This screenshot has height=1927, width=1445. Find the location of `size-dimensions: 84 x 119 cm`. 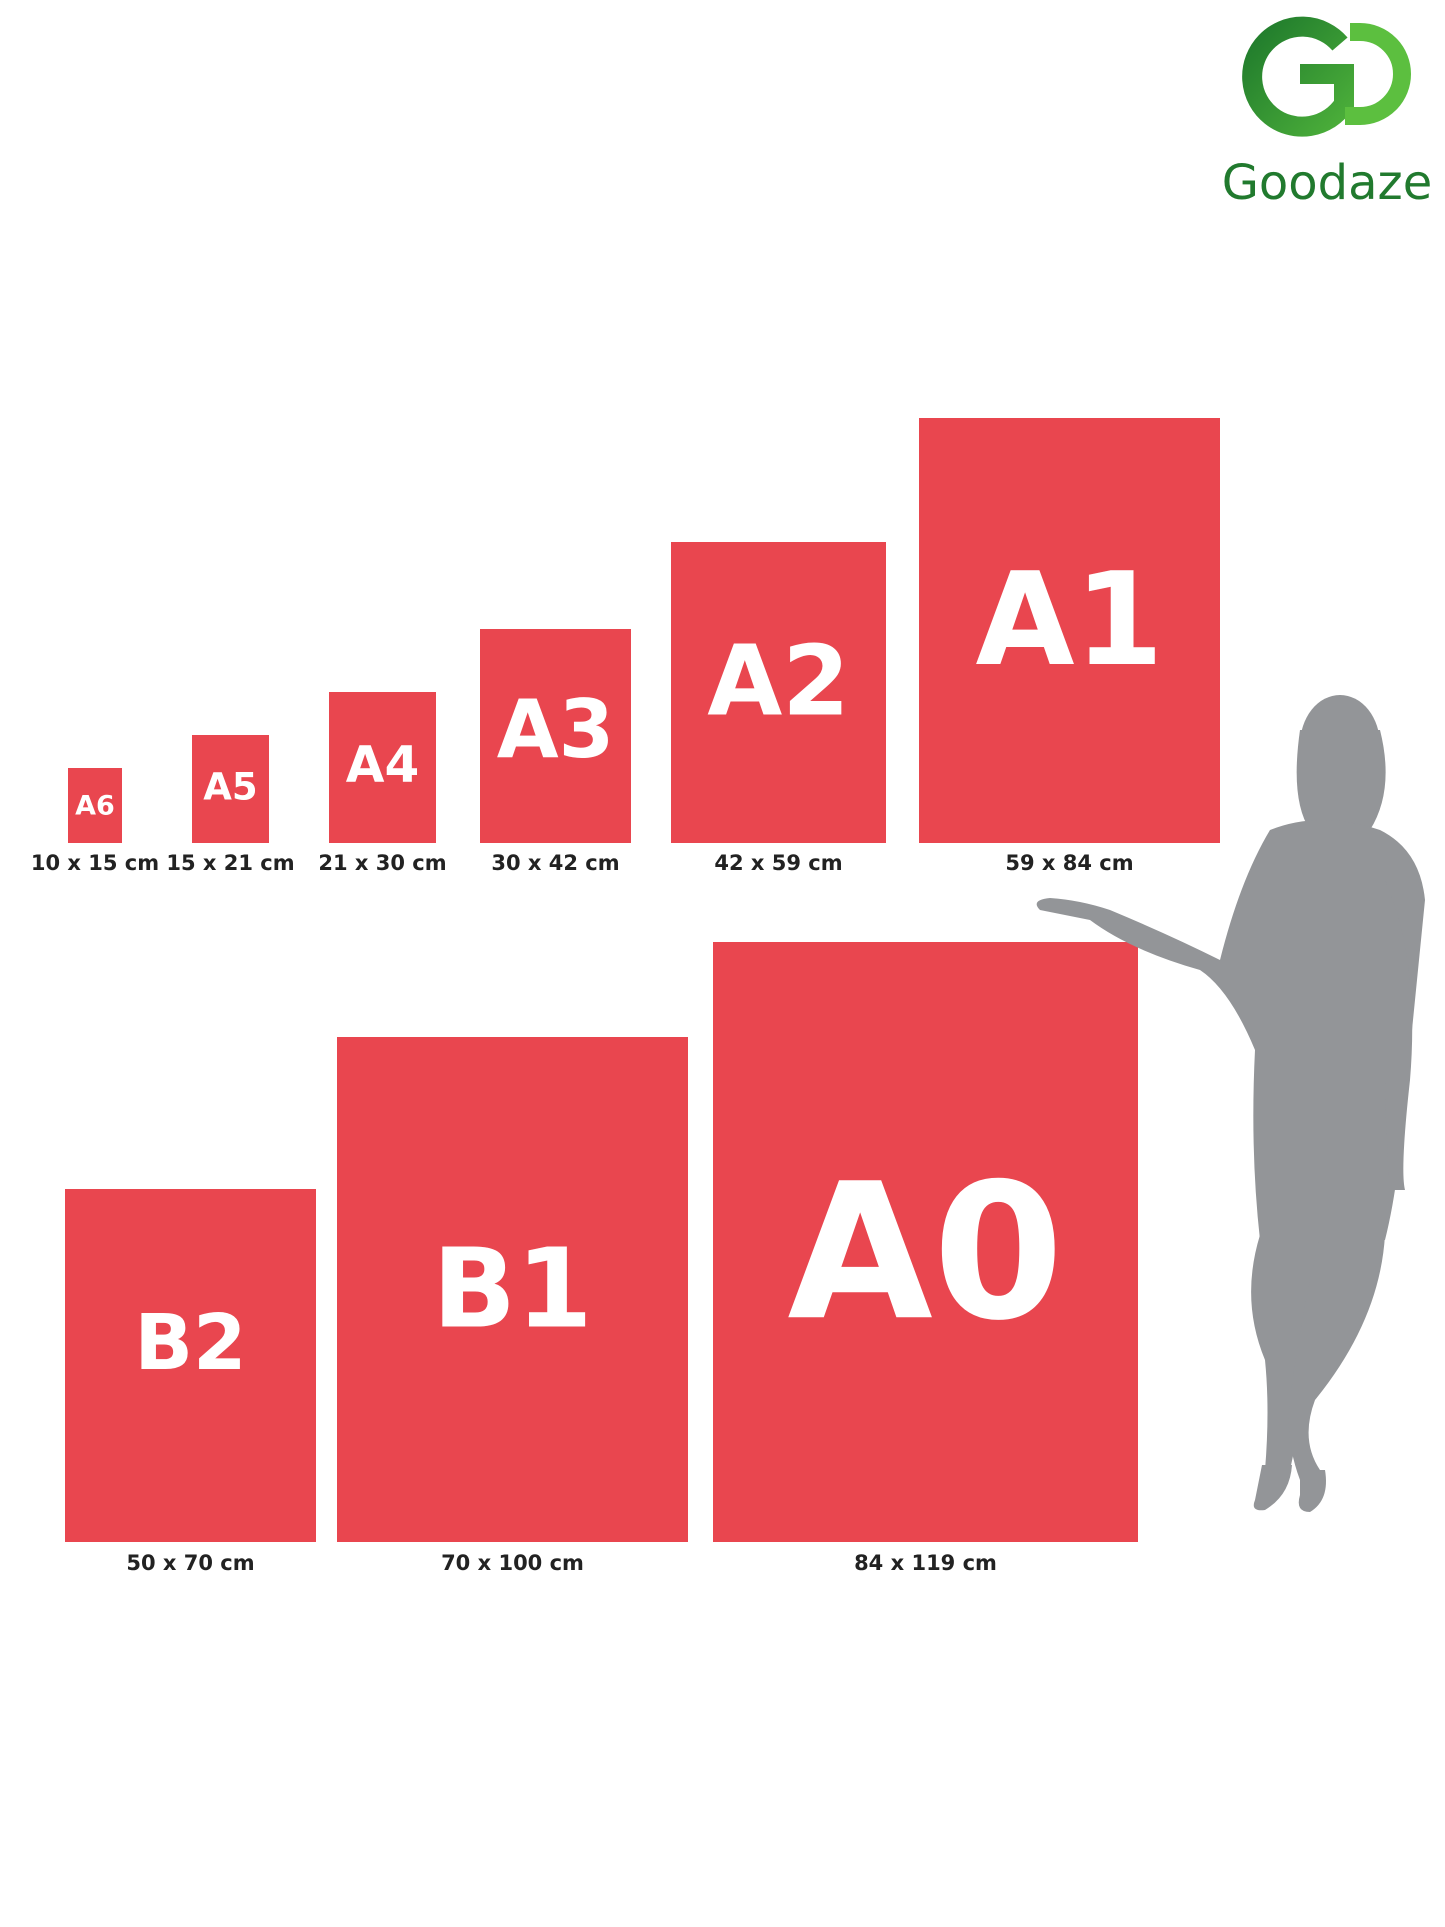

size-dimensions: 84 x 119 cm is located at coordinates (925, 1563).